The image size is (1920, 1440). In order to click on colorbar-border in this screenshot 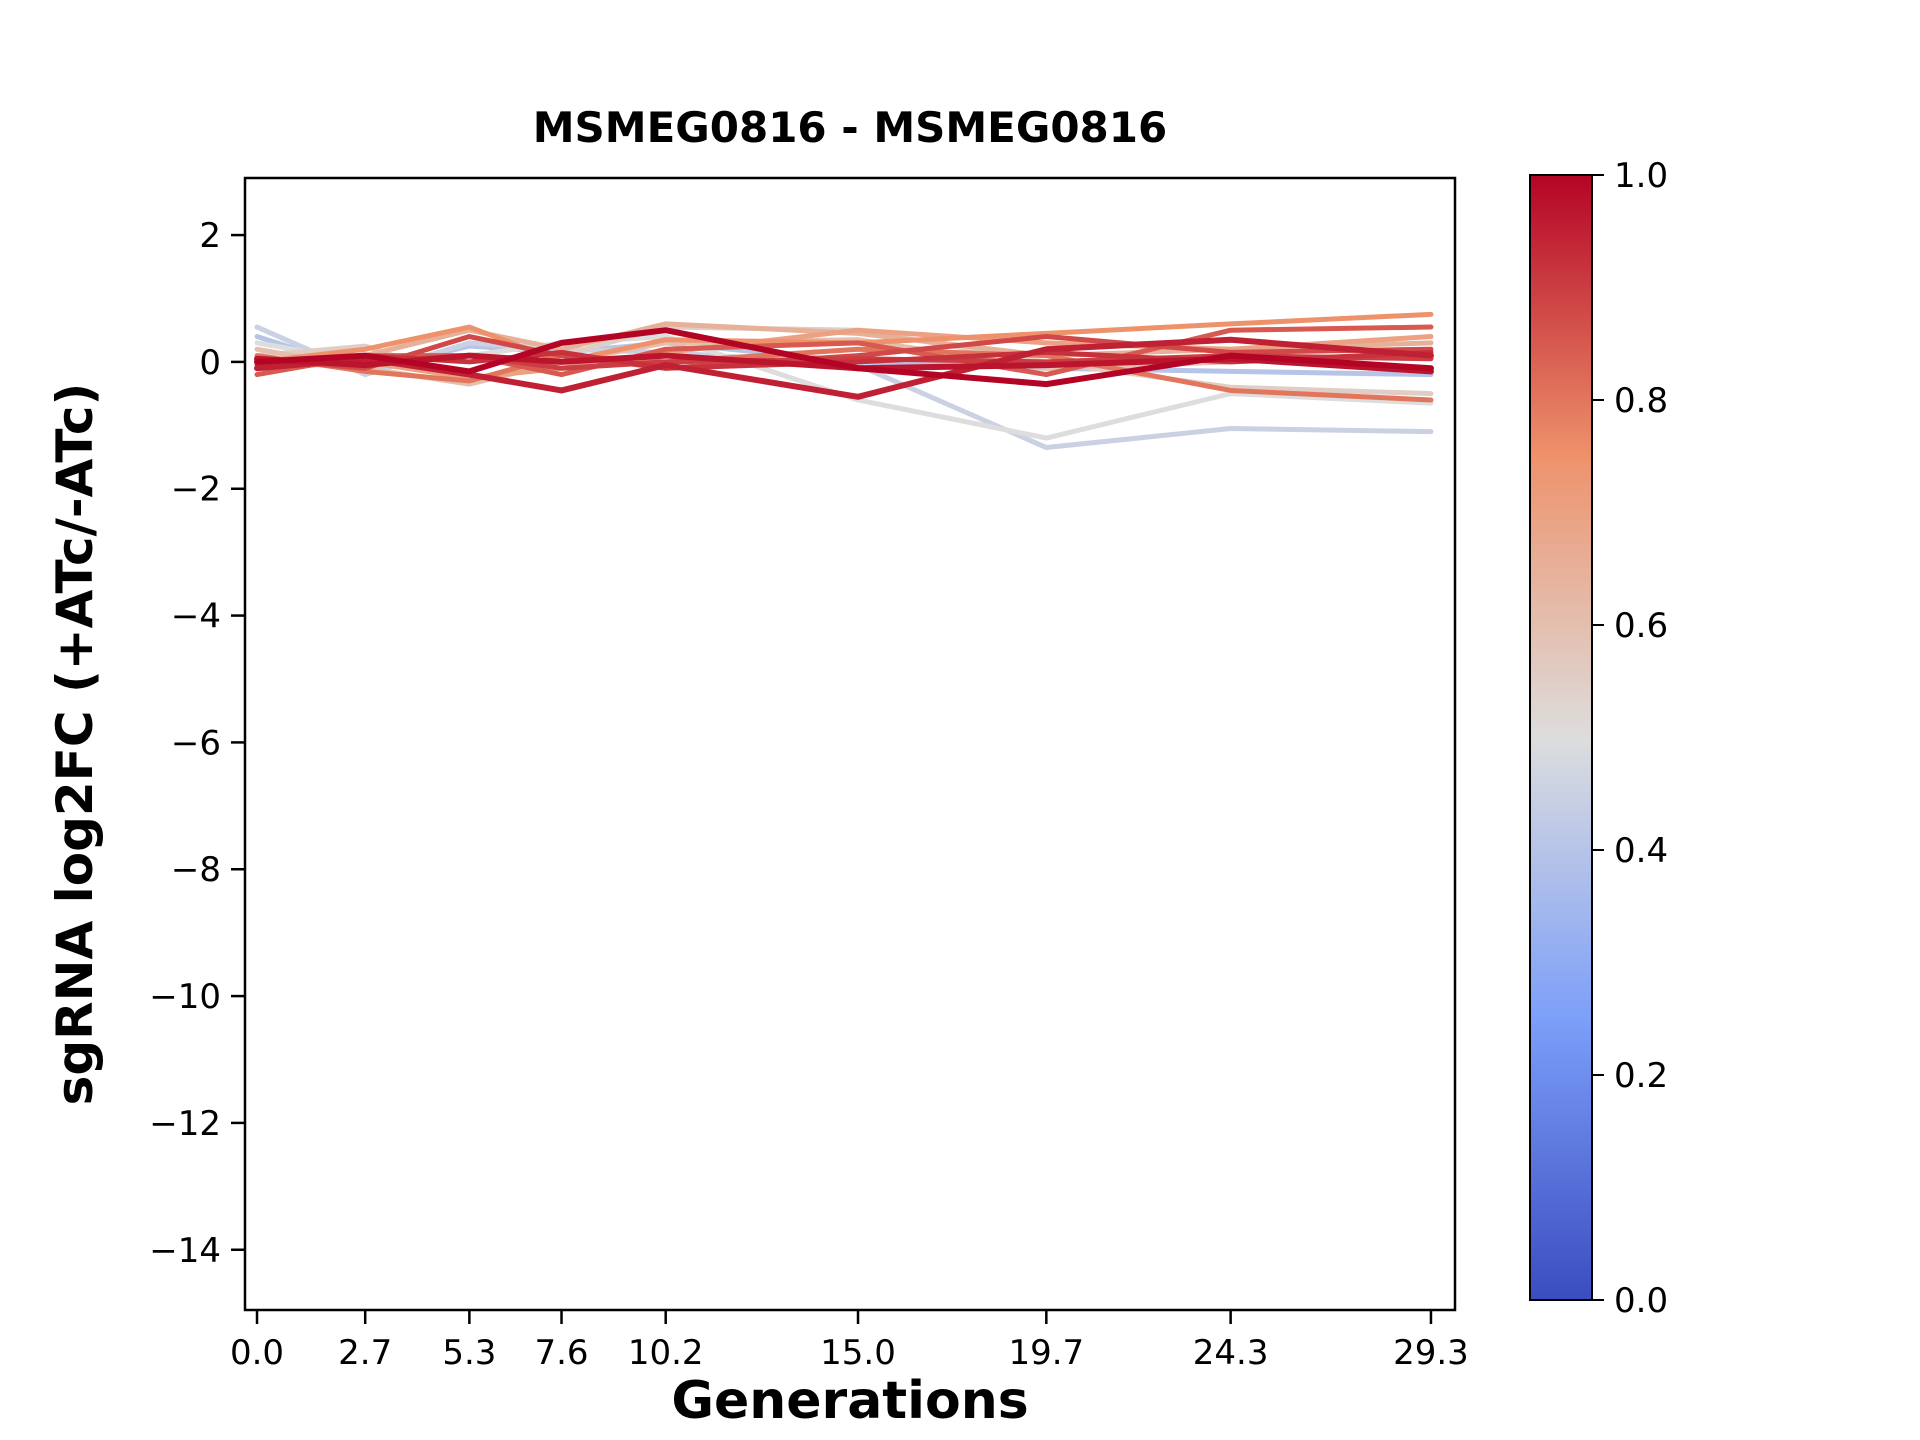, I will do `click(1561, 737)`.